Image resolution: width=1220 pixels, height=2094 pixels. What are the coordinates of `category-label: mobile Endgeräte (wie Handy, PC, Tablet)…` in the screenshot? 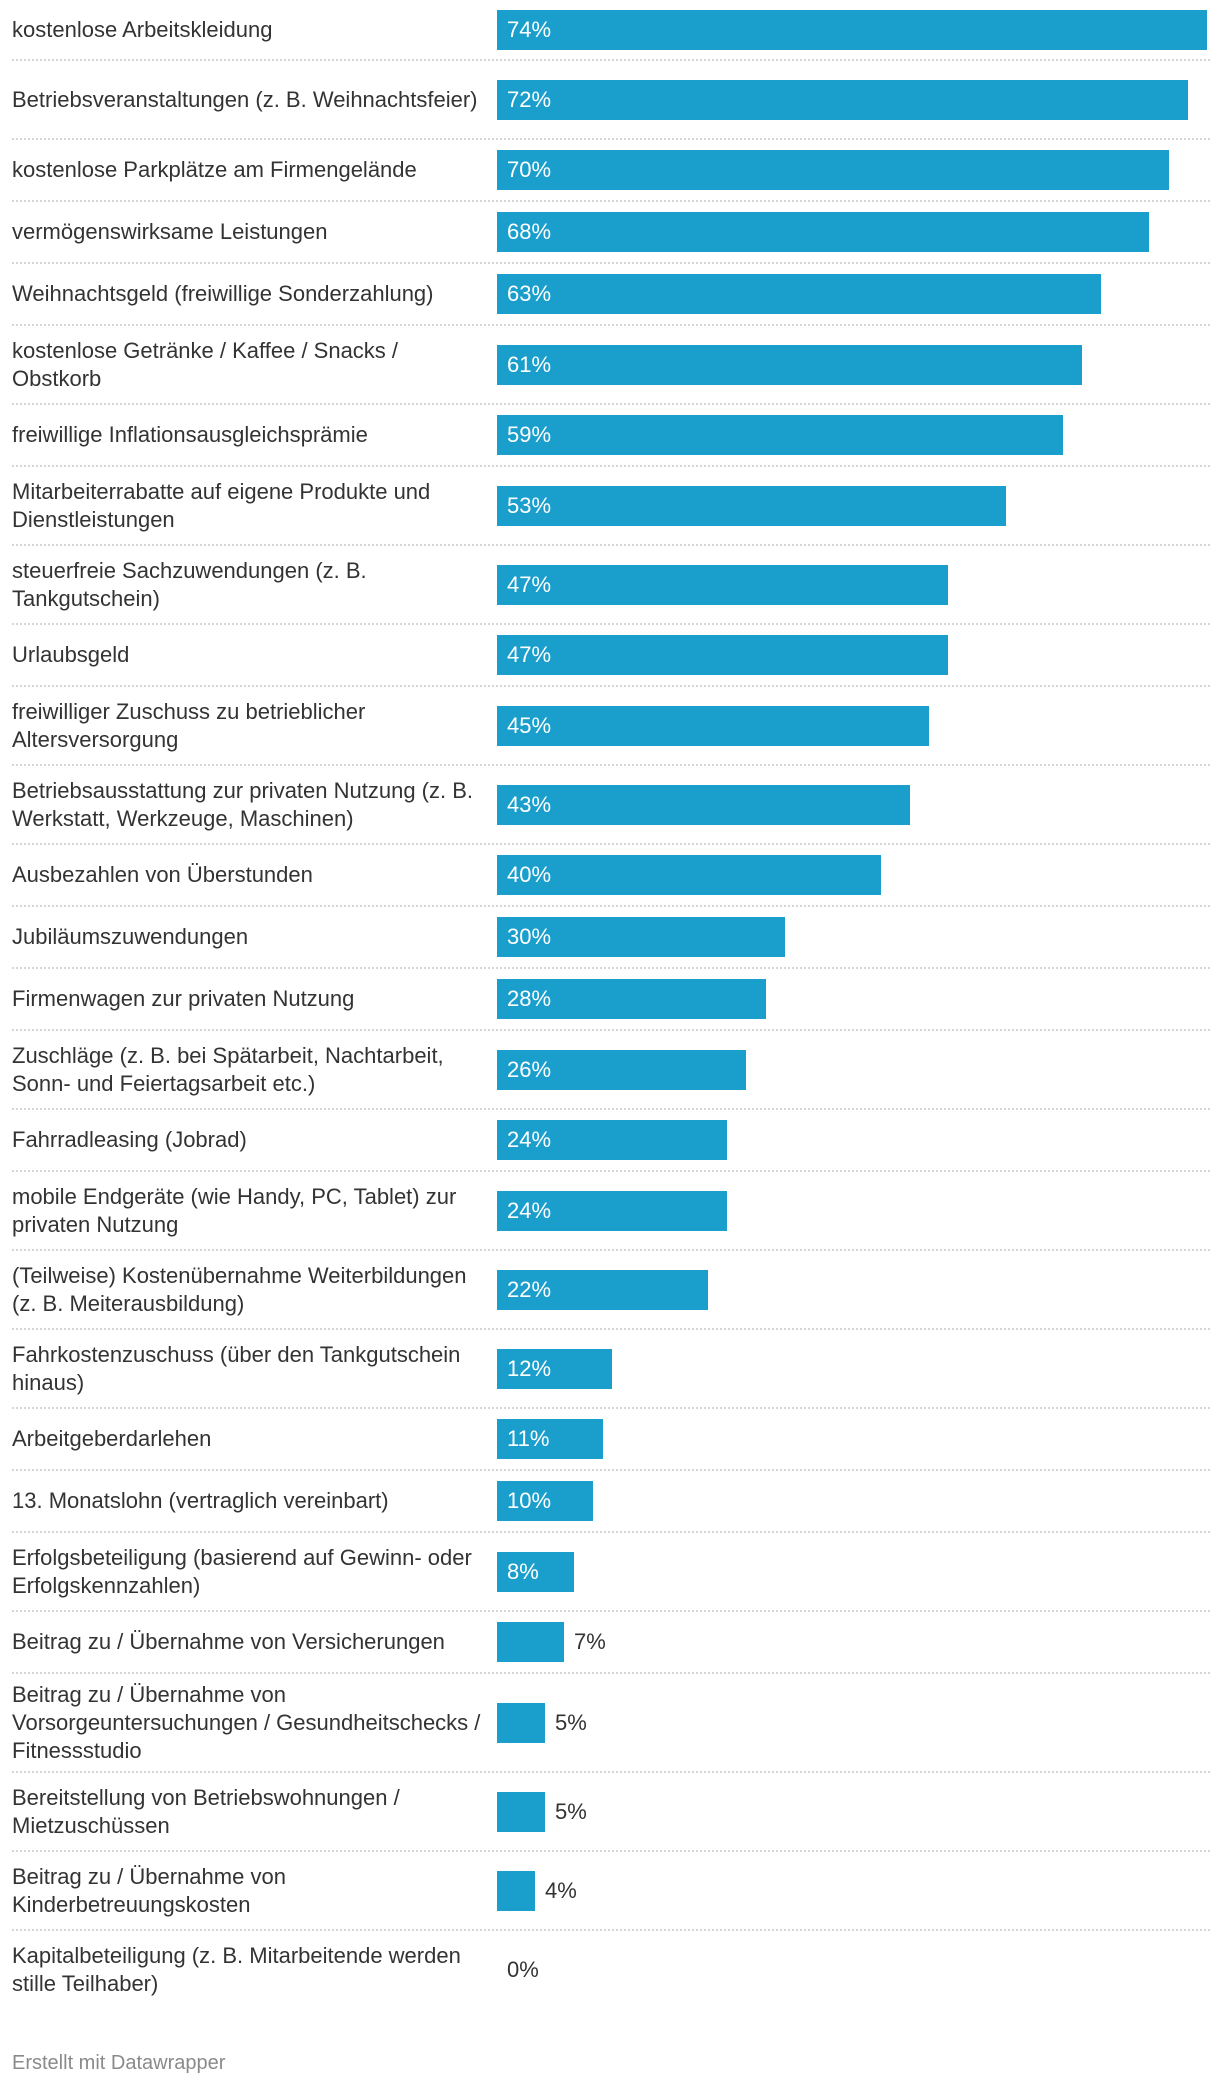 It's located at (234, 1210).